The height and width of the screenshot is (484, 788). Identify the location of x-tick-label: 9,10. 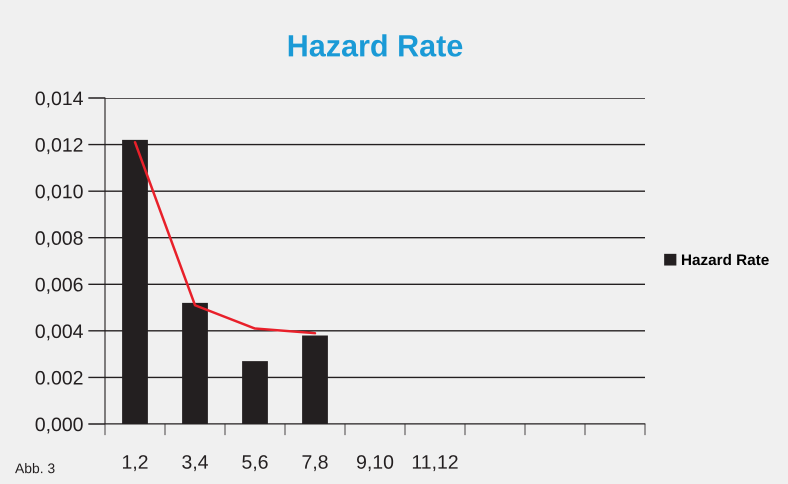
(375, 463).